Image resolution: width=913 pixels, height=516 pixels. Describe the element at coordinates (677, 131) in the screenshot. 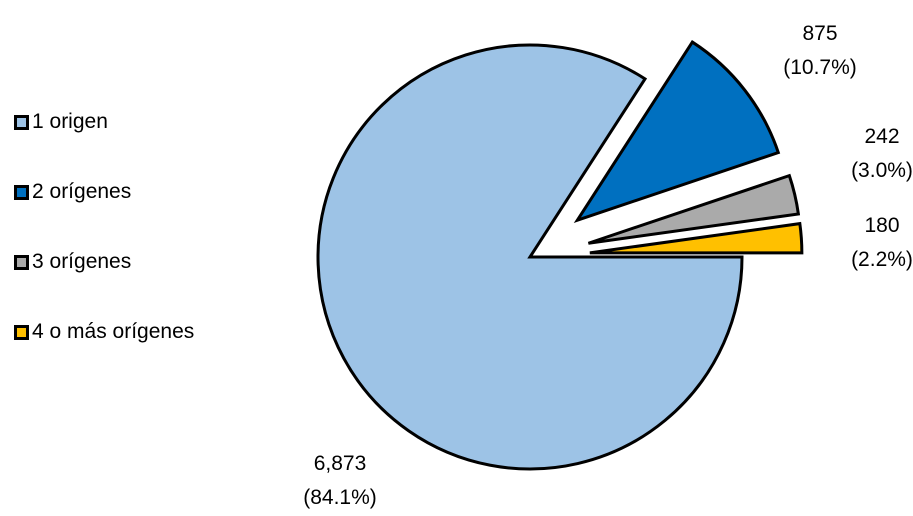

I see `pie-slice-2-origenes` at that location.